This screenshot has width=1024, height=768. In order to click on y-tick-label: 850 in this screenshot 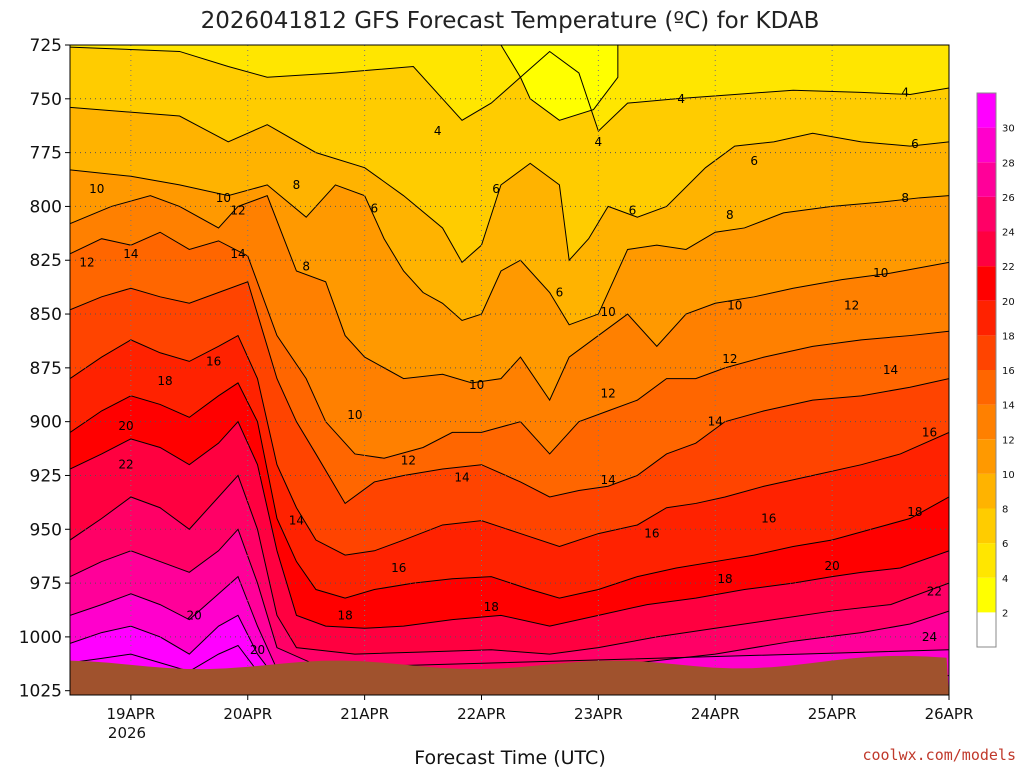, I will do `click(46, 315)`.